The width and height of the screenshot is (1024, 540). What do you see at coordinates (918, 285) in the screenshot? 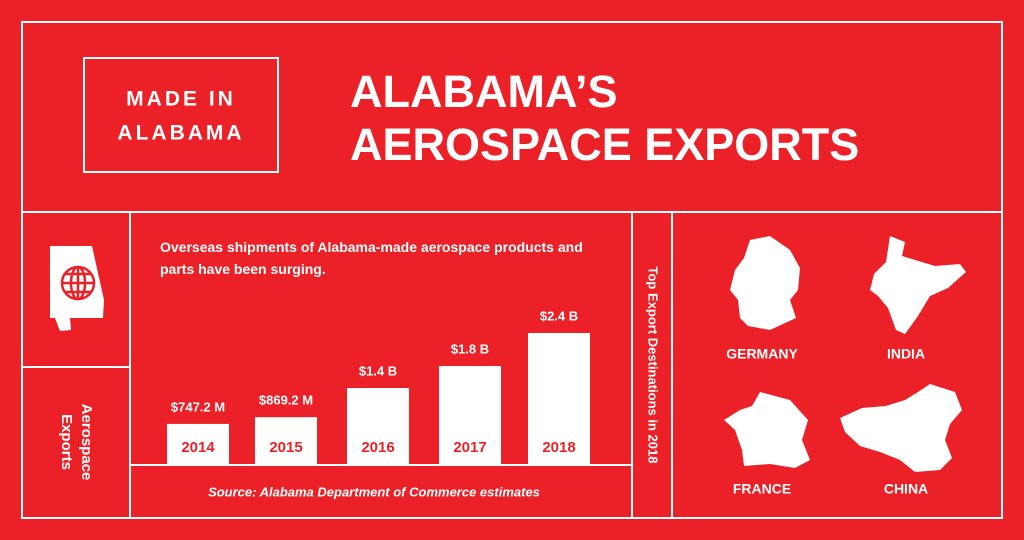
I see `india-shape` at bounding box center [918, 285].